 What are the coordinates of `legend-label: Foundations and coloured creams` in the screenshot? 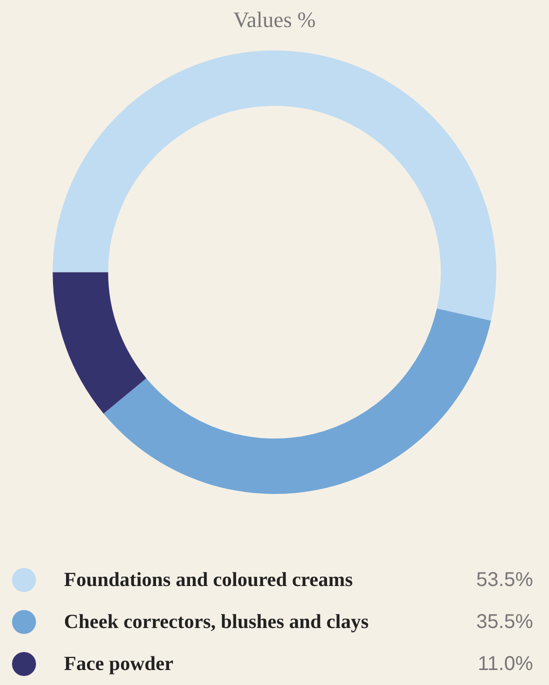 It's located at (209, 580).